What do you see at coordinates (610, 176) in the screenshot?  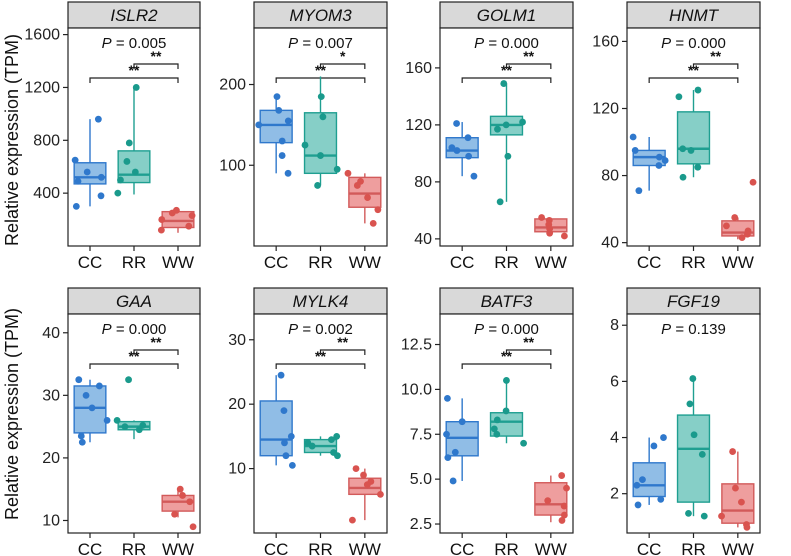 I see `y-tick-label: 80` at bounding box center [610, 176].